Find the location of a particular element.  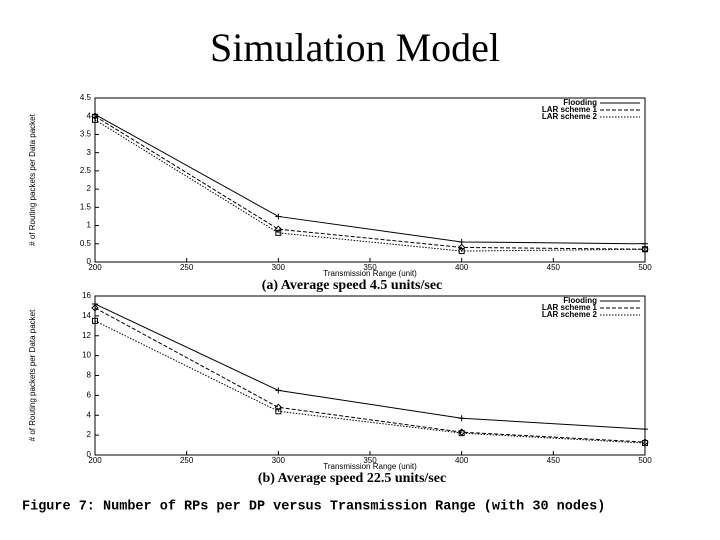

slide-title: Simulation Model is located at coordinates (355, 47).